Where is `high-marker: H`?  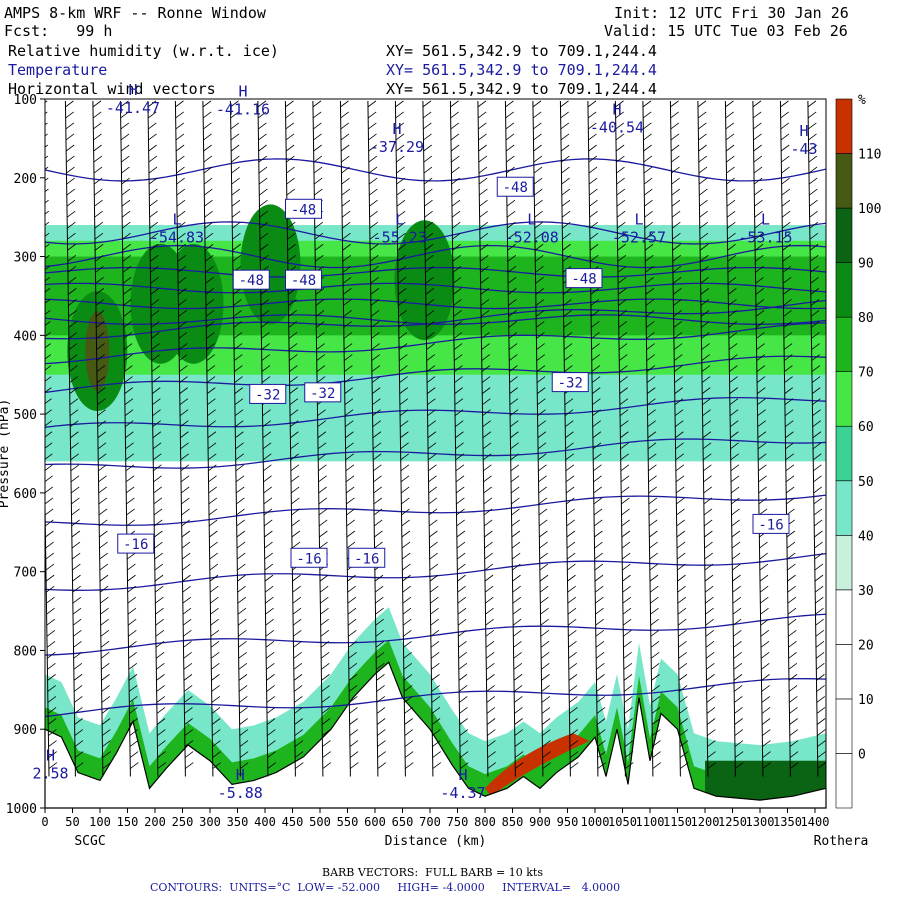 high-marker: H is located at coordinates (50, 755).